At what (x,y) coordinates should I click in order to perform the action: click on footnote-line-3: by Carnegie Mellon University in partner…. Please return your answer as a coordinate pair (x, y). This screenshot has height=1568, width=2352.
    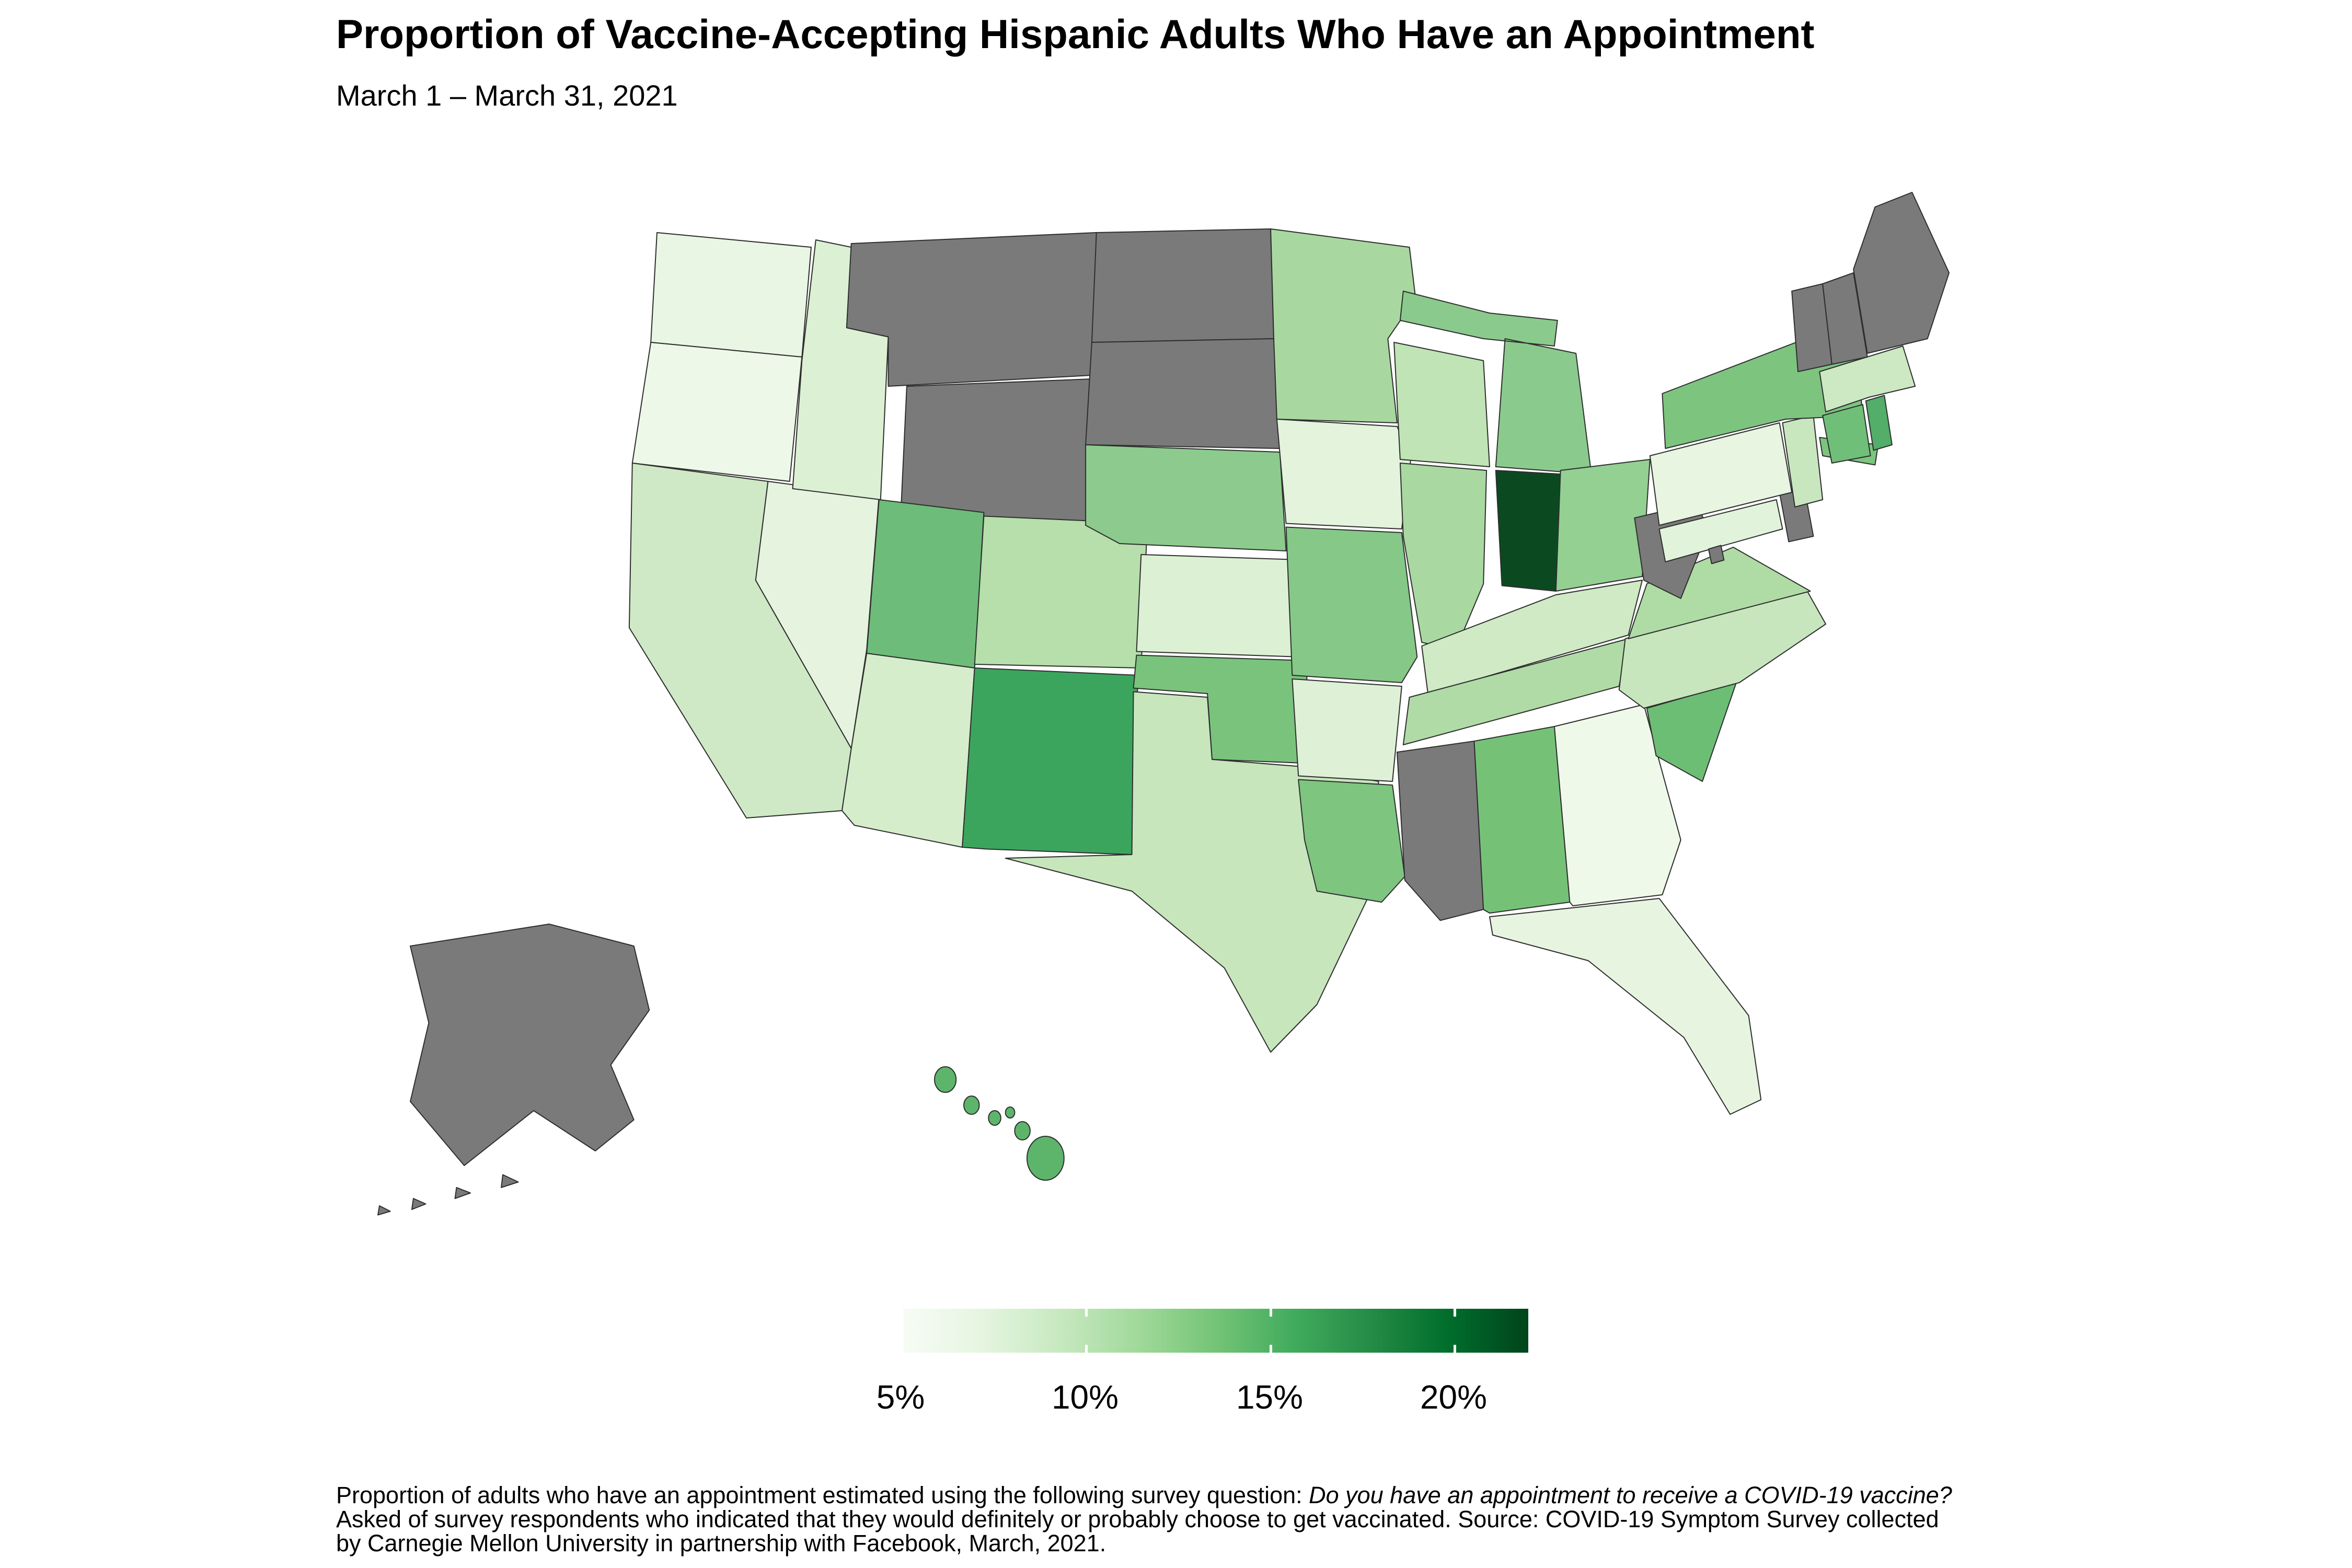
    Looking at the image, I should click on (721, 1543).